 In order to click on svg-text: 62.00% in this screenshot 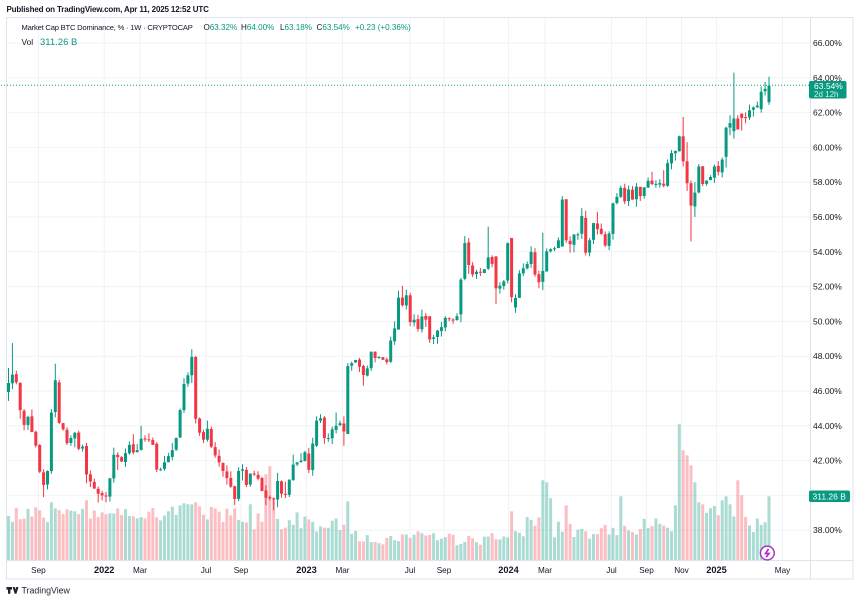, I will do `click(827, 113)`.